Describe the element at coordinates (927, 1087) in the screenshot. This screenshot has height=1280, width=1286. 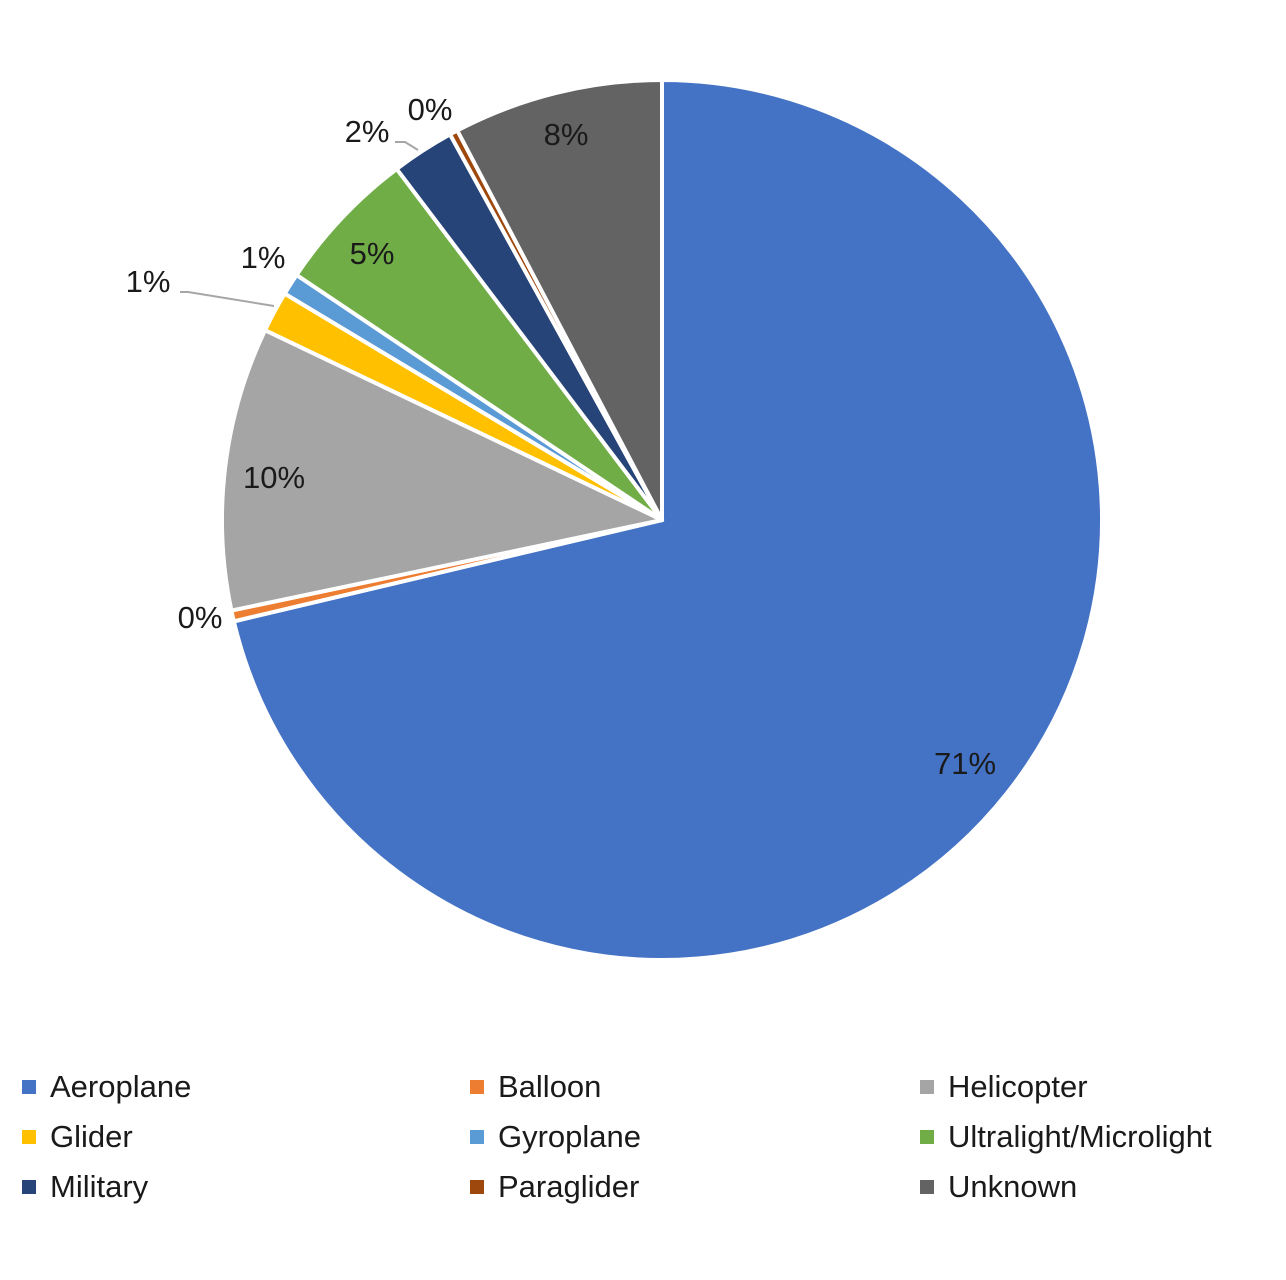
I see `legend-swatch-helicopter` at that location.